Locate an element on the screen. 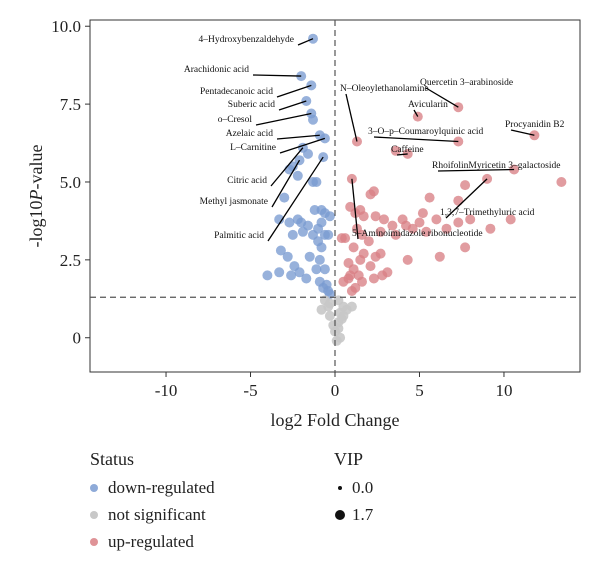  legend-vip: VIP 0.0 1.7 is located at coordinates (354, 486).